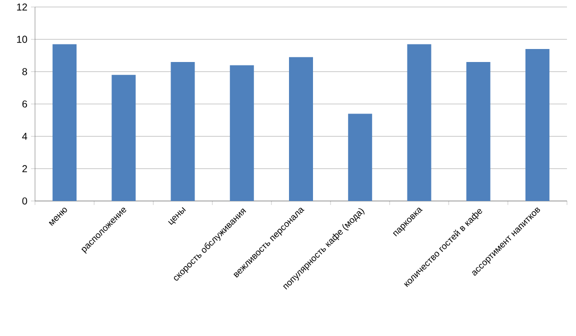  What do you see at coordinates (25, 104) in the screenshot?
I see `y-tick-label: 6` at bounding box center [25, 104].